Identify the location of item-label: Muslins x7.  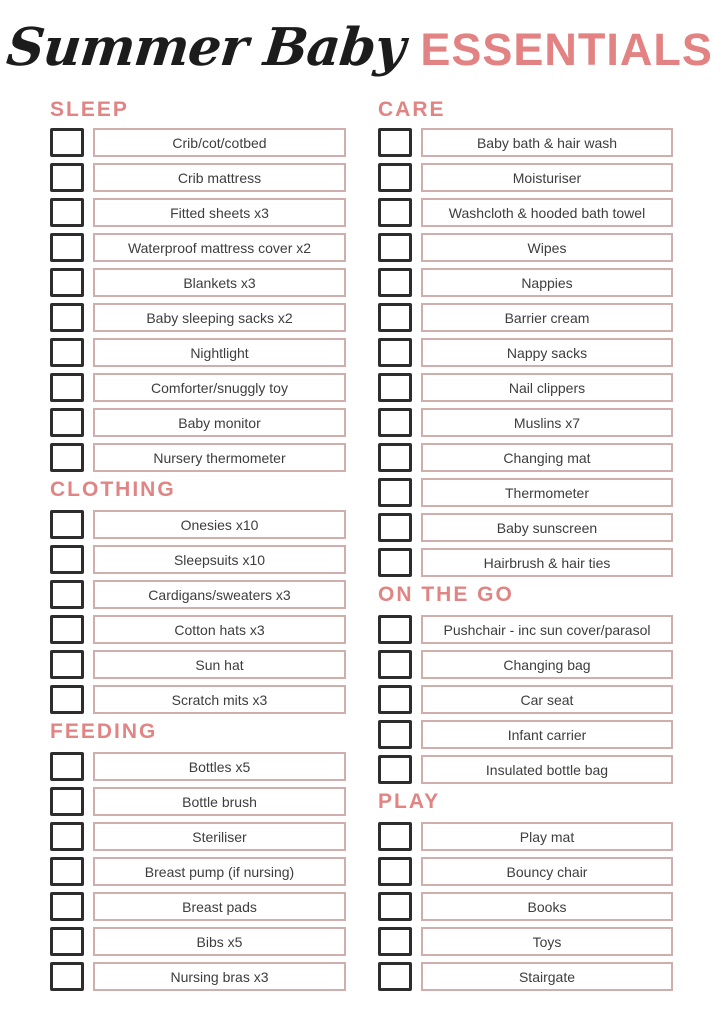
(547, 422).